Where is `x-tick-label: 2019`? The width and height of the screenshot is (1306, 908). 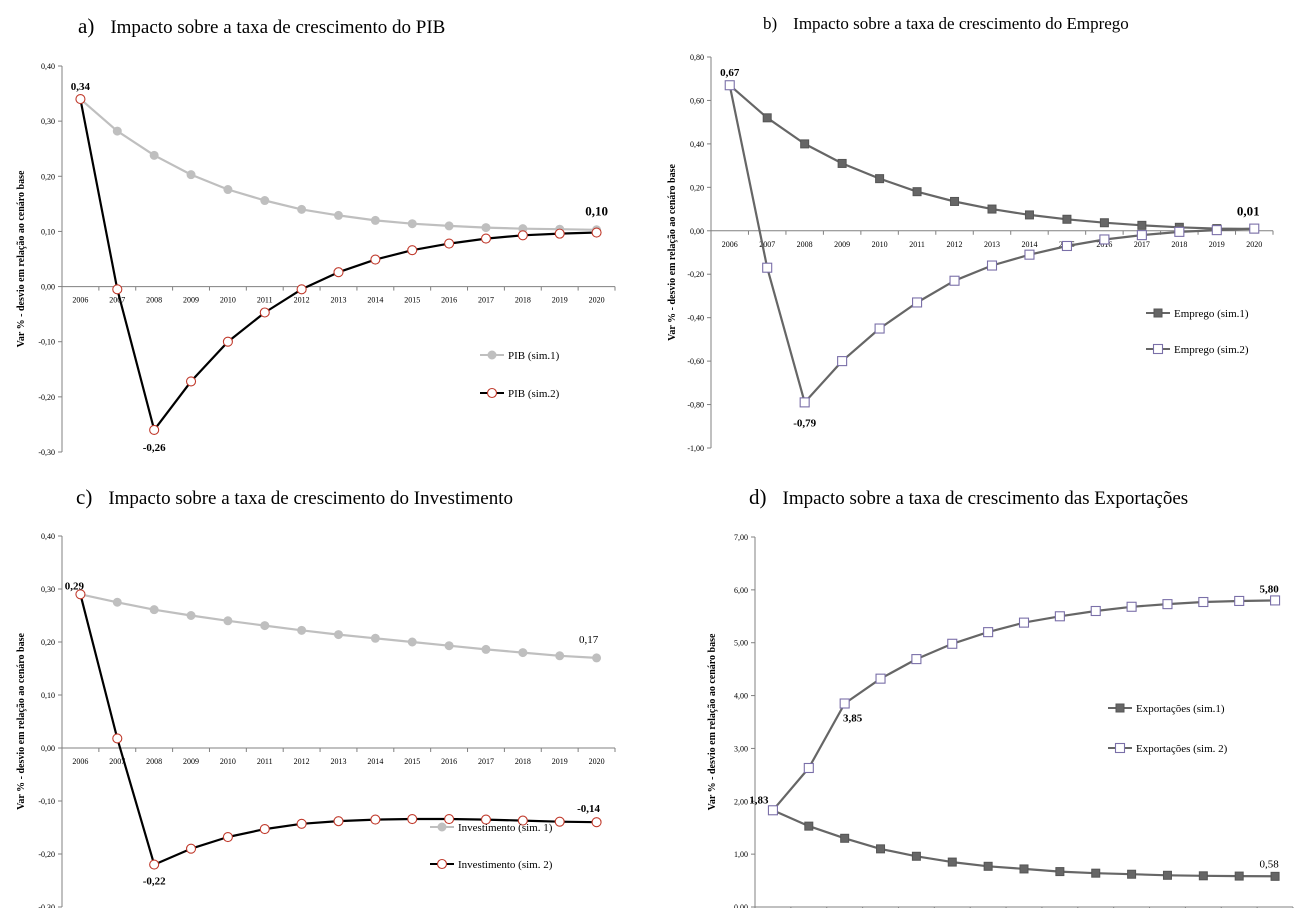 x-tick-label: 2019 is located at coordinates (560, 300).